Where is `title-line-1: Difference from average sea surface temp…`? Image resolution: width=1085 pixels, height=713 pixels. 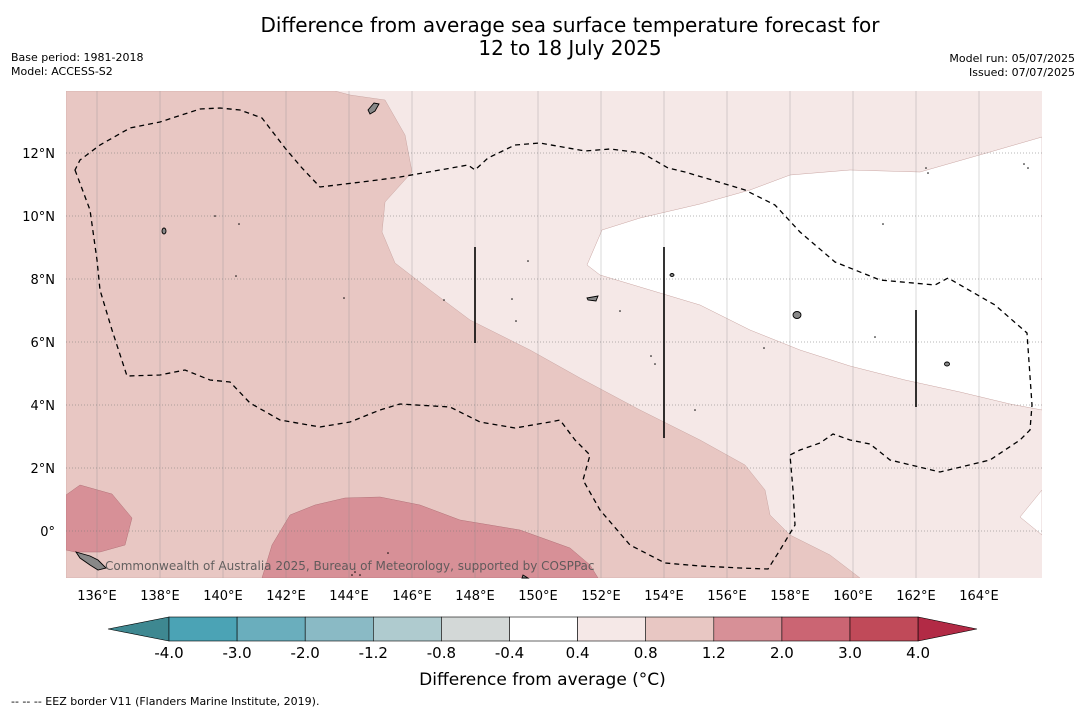 title-line-1: Difference from average sea surface temp… is located at coordinates (570, 25).